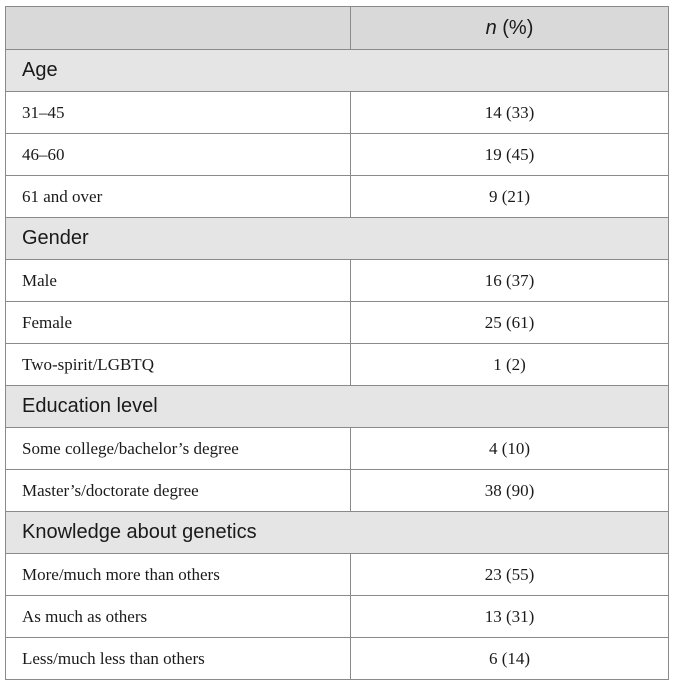 The height and width of the screenshot is (700, 673). What do you see at coordinates (509, 154) in the screenshot?
I see `row-value: 19 (45)` at bounding box center [509, 154].